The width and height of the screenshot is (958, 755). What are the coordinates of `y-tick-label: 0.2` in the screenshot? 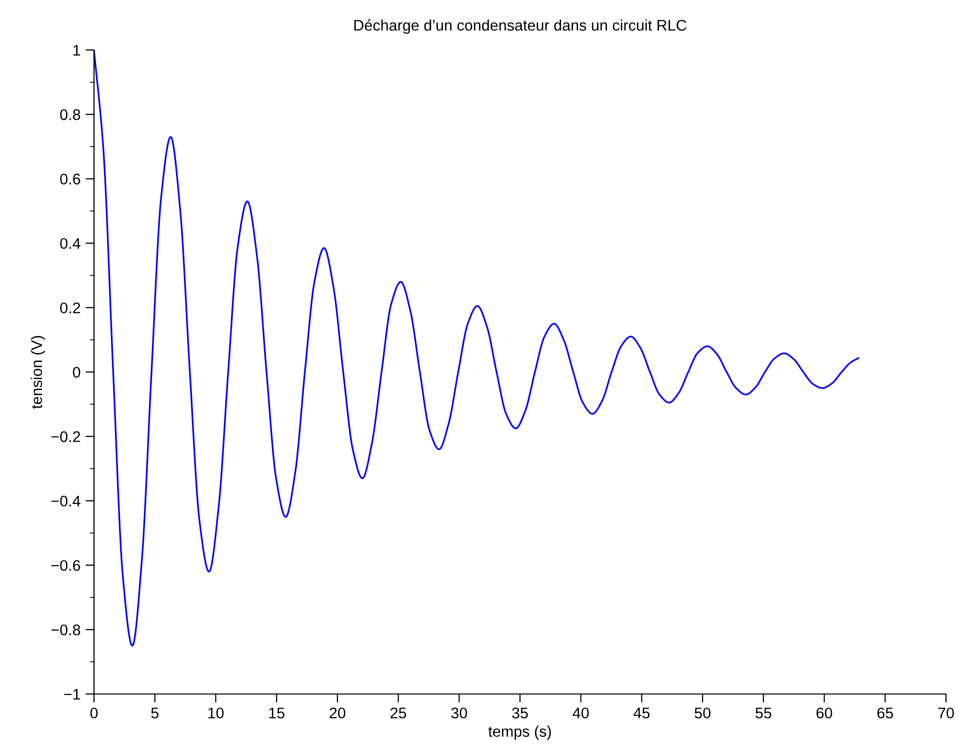 It's located at (70, 308).